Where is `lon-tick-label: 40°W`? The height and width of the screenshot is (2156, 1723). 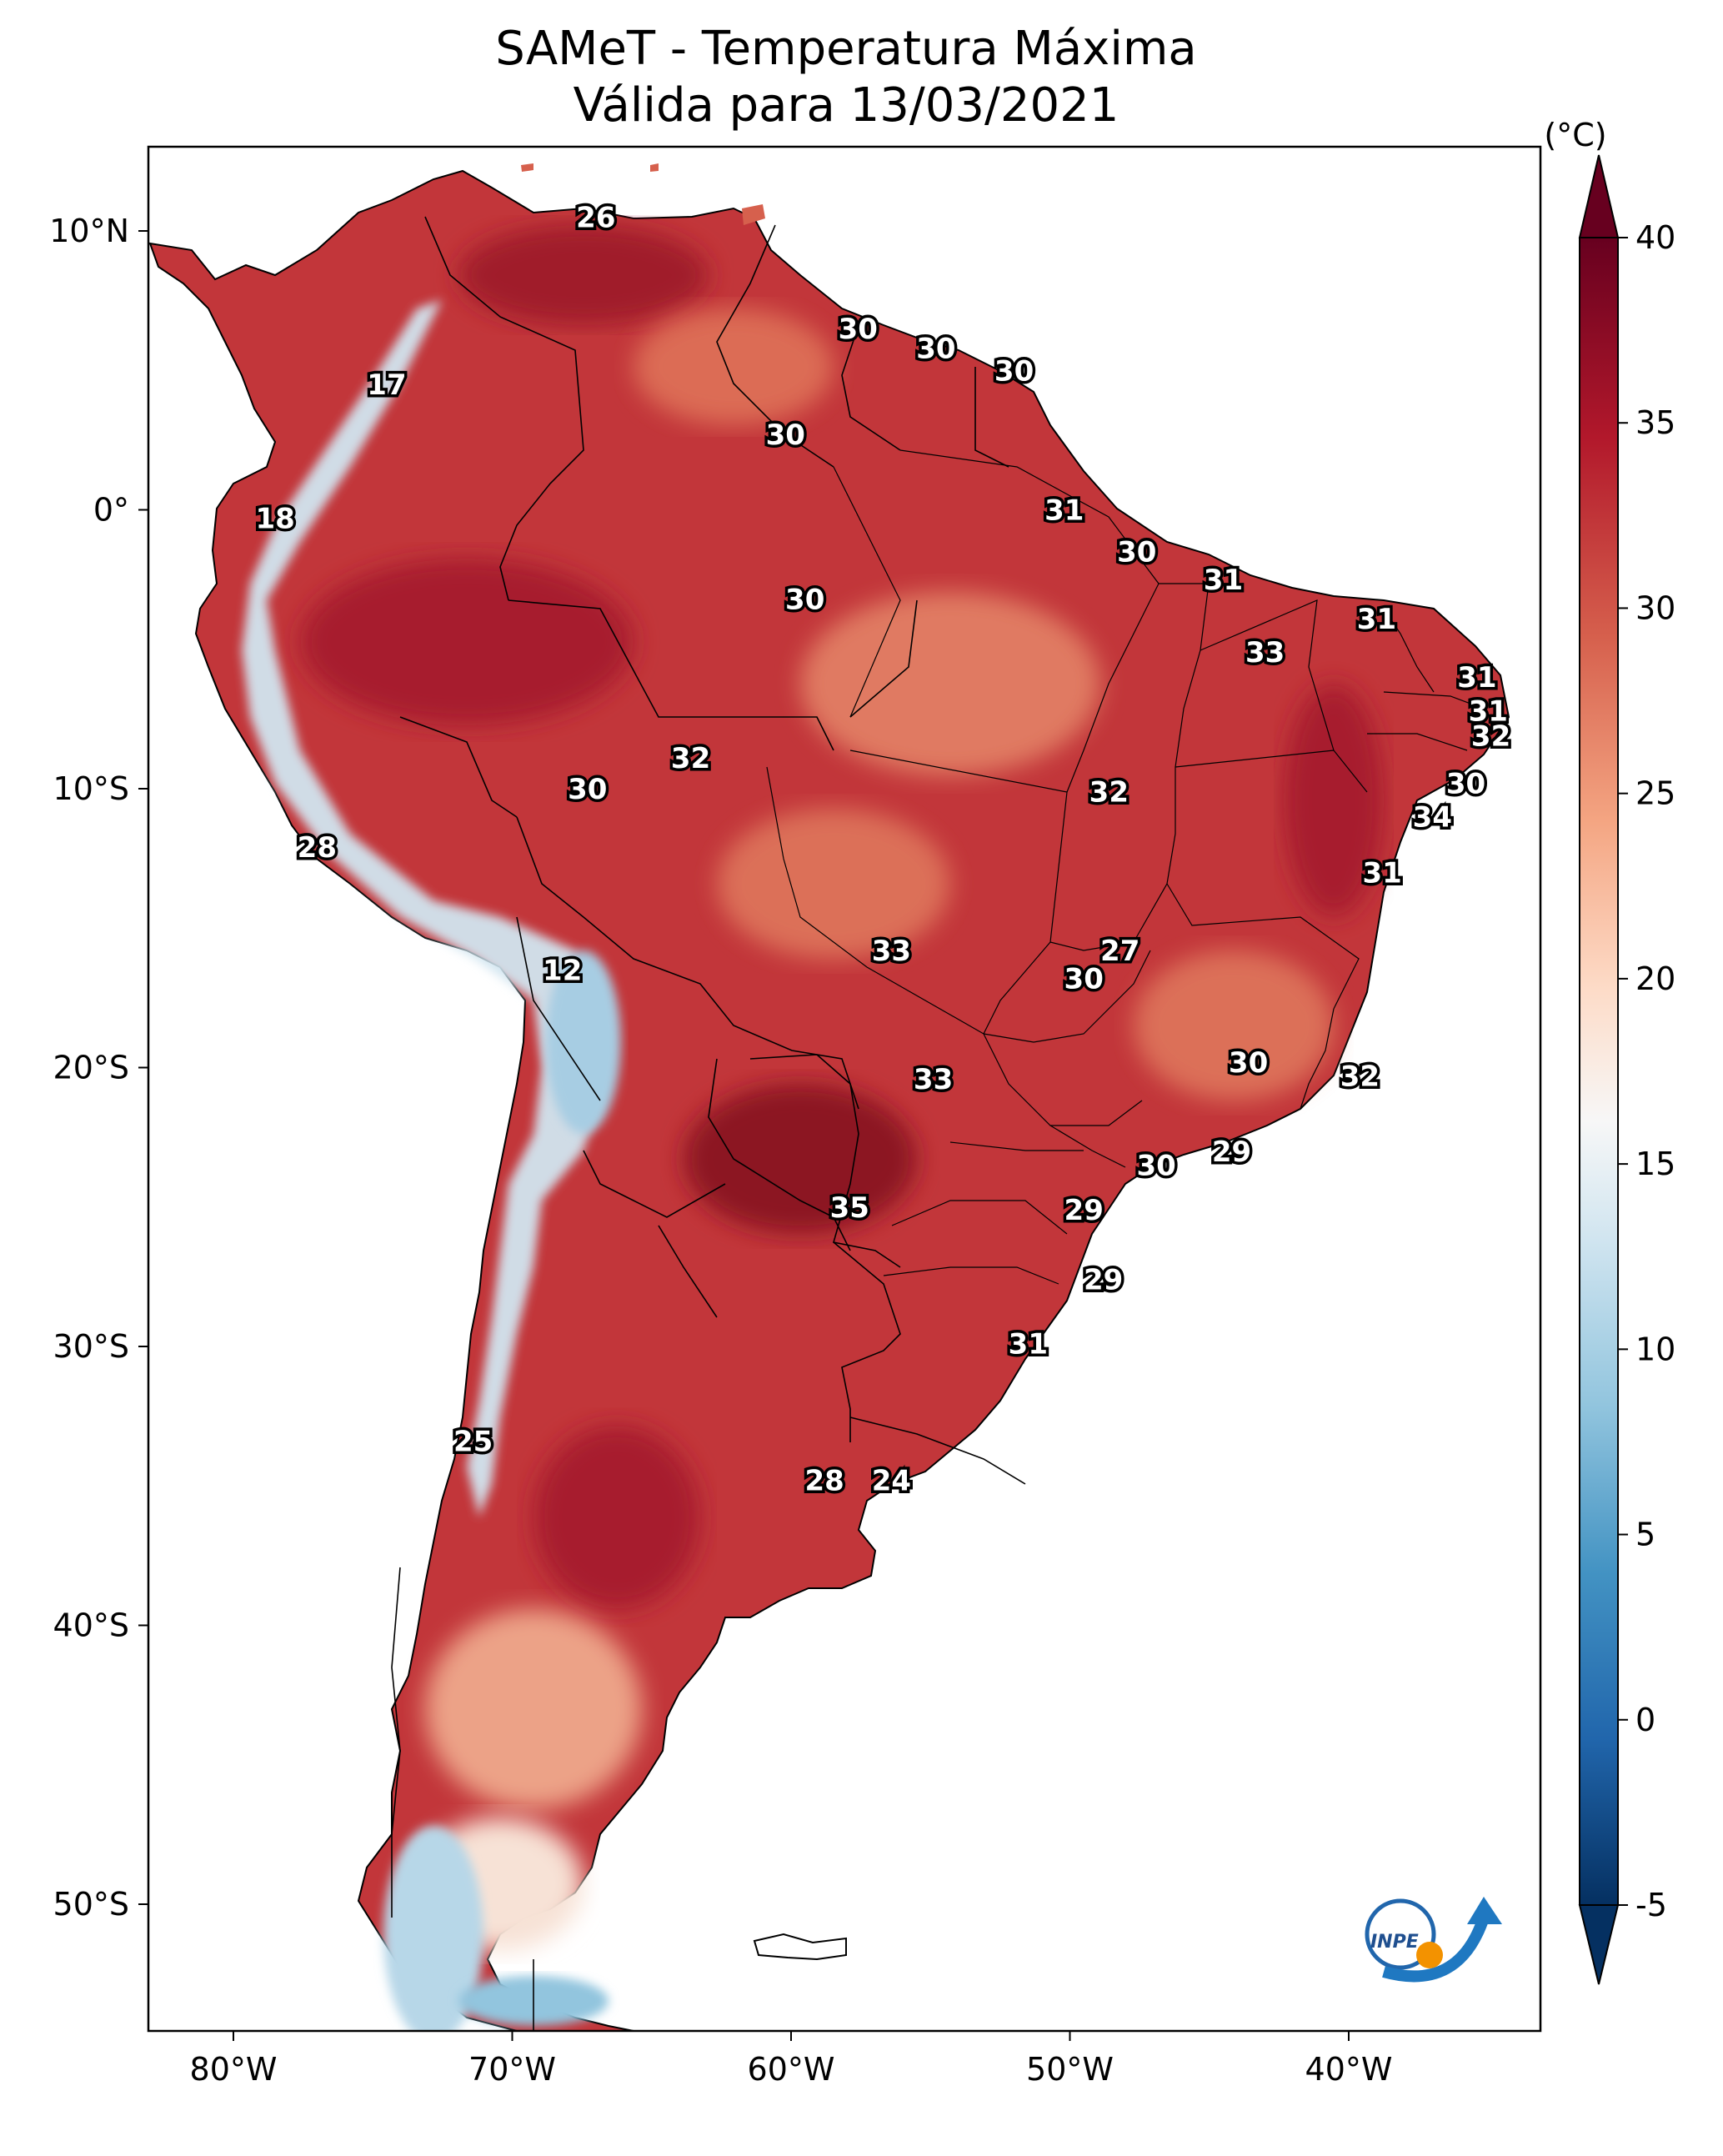 lon-tick-label: 40°W is located at coordinates (1349, 2069).